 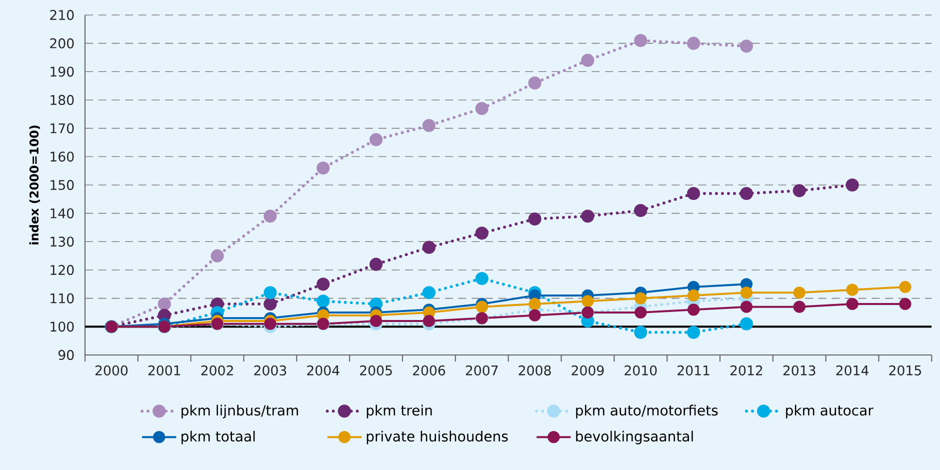 What do you see at coordinates (62, 15) in the screenshot?
I see `y-tick-label: 210` at bounding box center [62, 15].